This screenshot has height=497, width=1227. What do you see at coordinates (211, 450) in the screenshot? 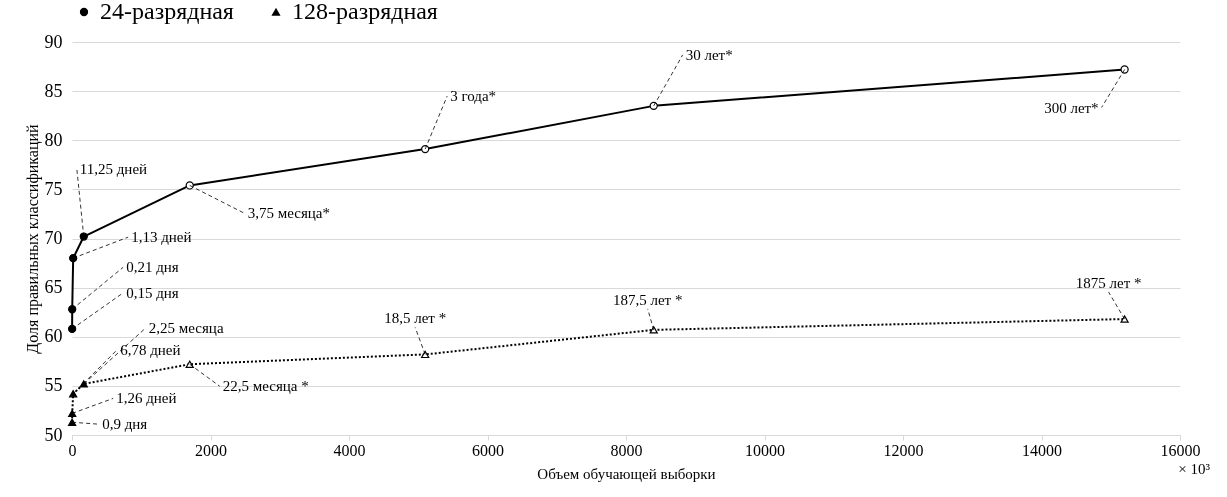
I see `x-tick-label: 2000` at bounding box center [211, 450].